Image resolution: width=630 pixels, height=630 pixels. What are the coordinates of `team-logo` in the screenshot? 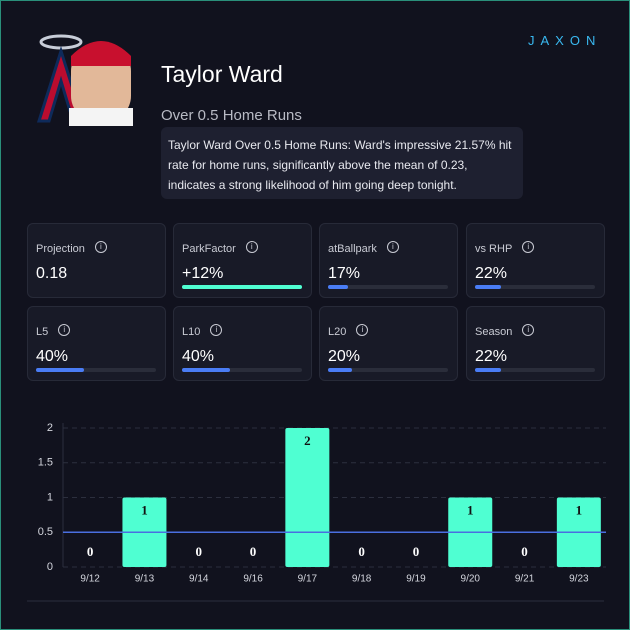 It's located at (84, 80).